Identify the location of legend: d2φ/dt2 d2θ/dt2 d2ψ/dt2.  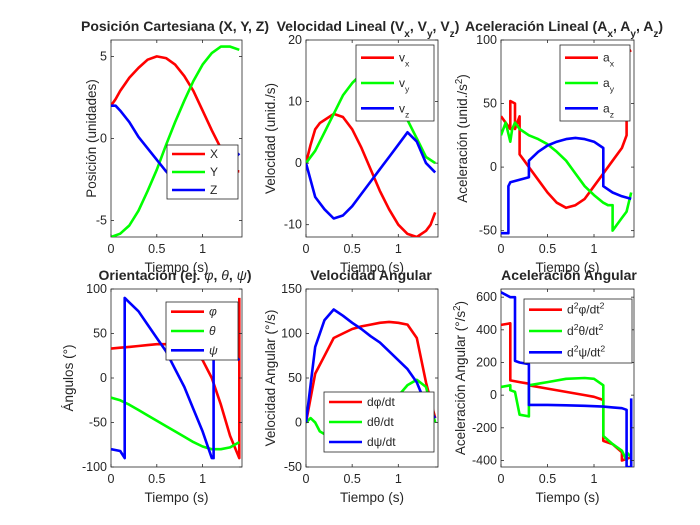
(578, 331).